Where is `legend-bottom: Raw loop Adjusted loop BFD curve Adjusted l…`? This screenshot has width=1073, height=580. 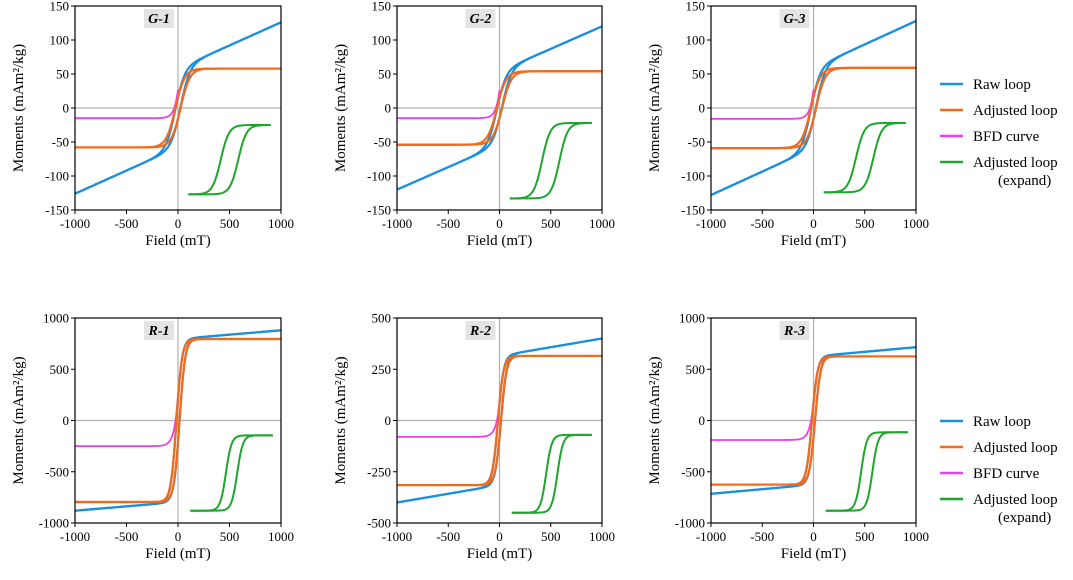 legend-bottom: Raw loop Adjusted loop BFD curve Adjusted l… is located at coordinates (999, 470).